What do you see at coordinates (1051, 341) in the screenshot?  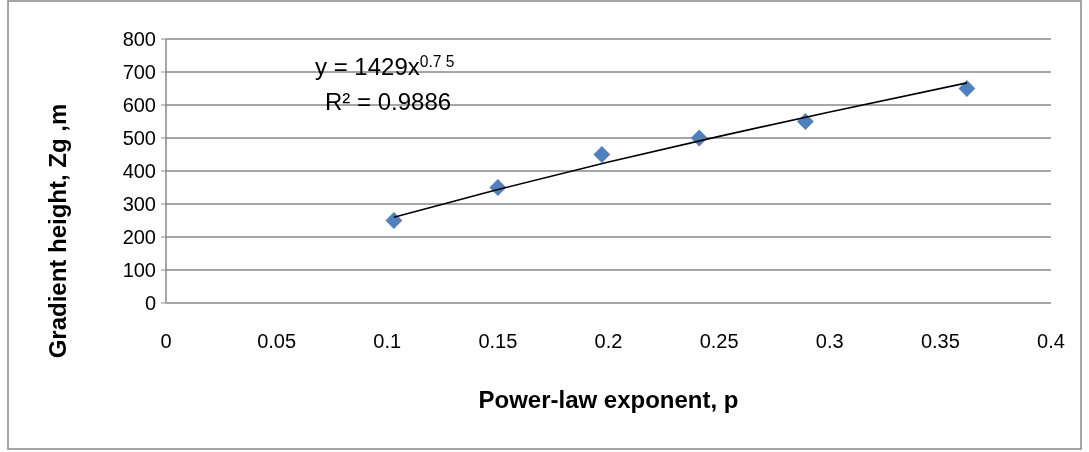 I see `x-tick-label: 0.4` at bounding box center [1051, 341].